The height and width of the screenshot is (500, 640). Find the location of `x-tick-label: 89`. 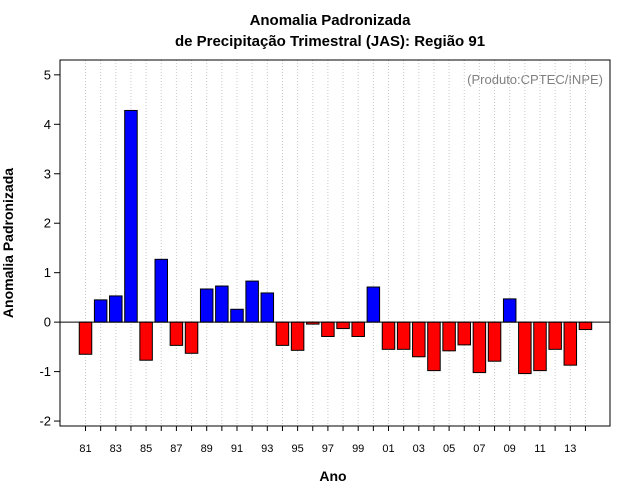

x-tick-label: 89 is located at coordinates (207, 449).